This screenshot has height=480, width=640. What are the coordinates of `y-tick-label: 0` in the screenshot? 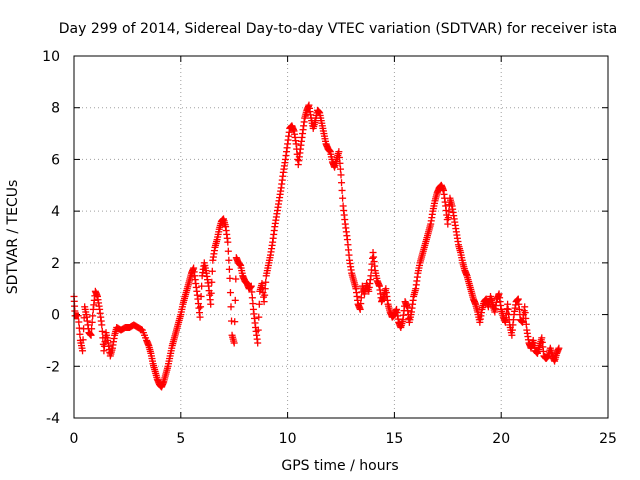 It's located at (55, 316).